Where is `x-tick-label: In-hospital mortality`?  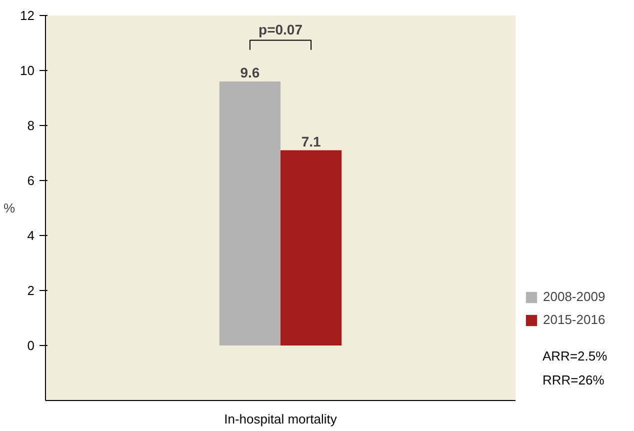
x-tick-label: In-hospital mortality is located at coordinates (281, 419).